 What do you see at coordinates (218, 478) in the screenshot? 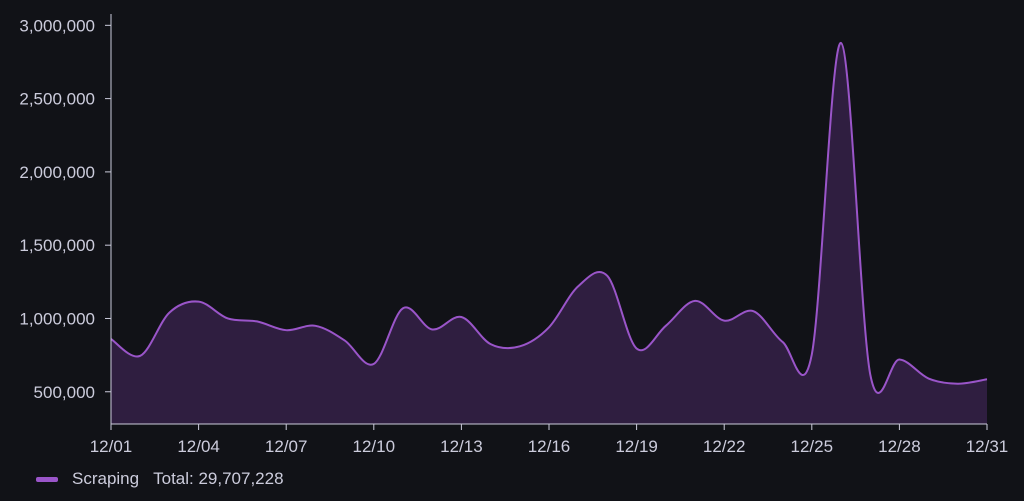
I see `legend-total: Total: 29,707,228` at bounding box center [218, 478].